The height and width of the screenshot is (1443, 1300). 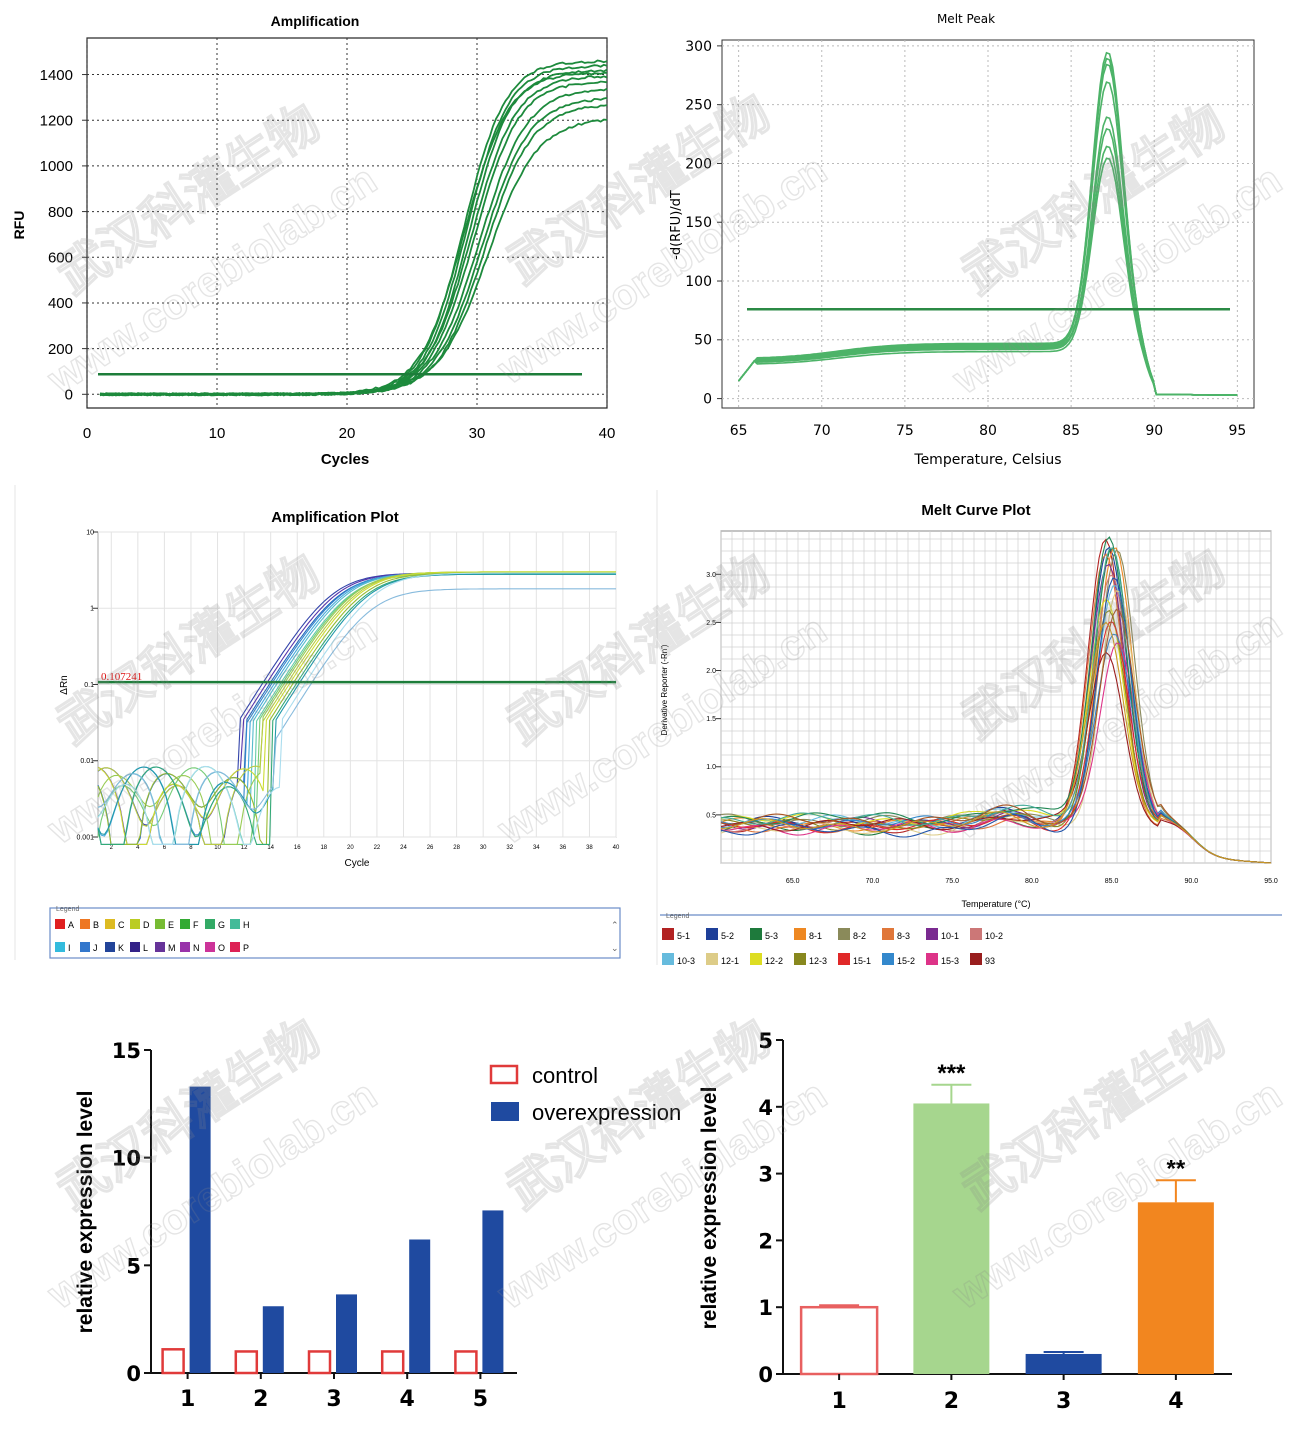 I want to click on x-tick-label: 75, so click(x=905, y=431).